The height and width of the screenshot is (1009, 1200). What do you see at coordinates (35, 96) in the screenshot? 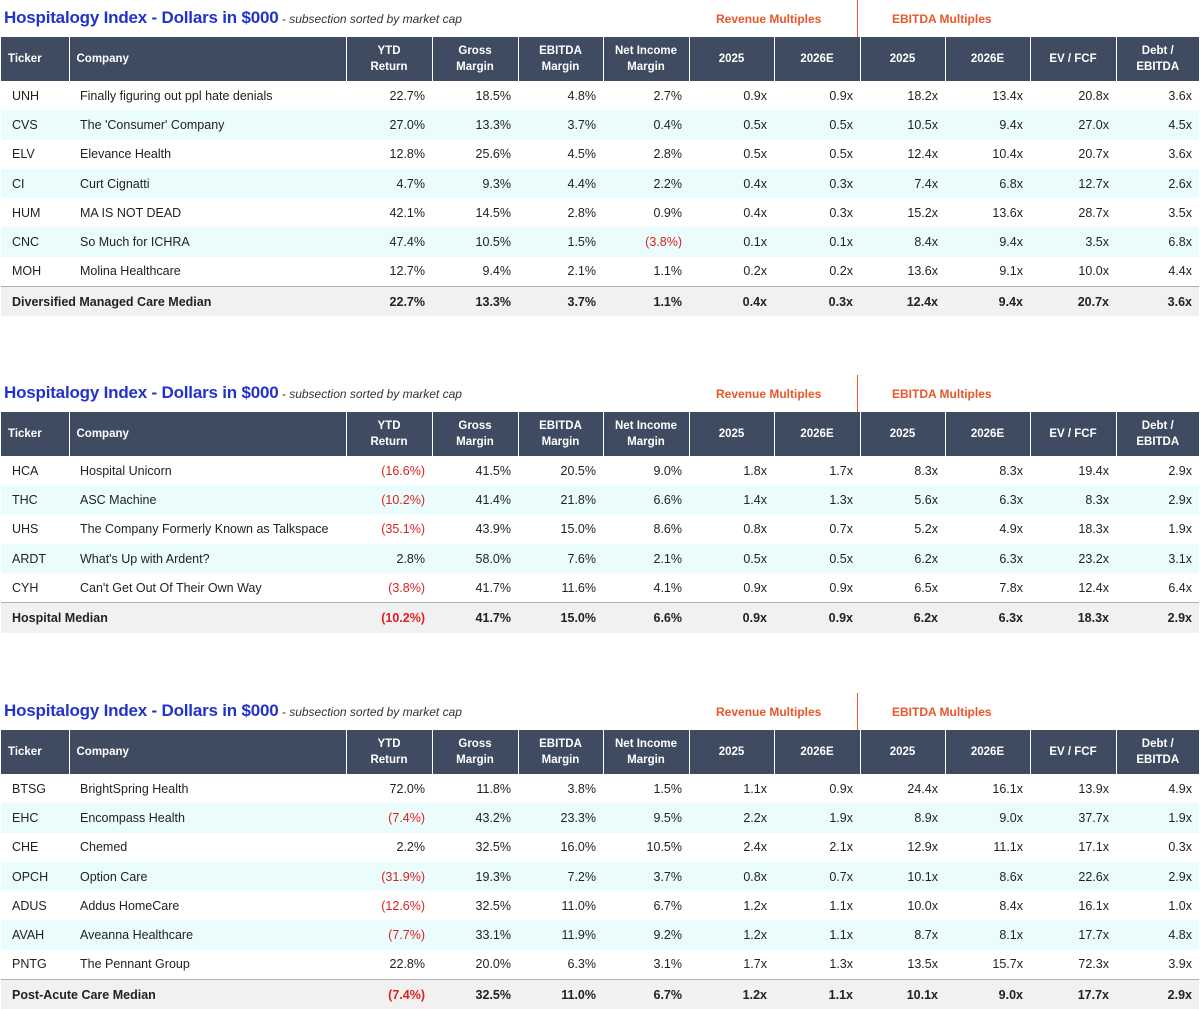
I see `ticker-cell: UNH` at bounding box center [35, 96].